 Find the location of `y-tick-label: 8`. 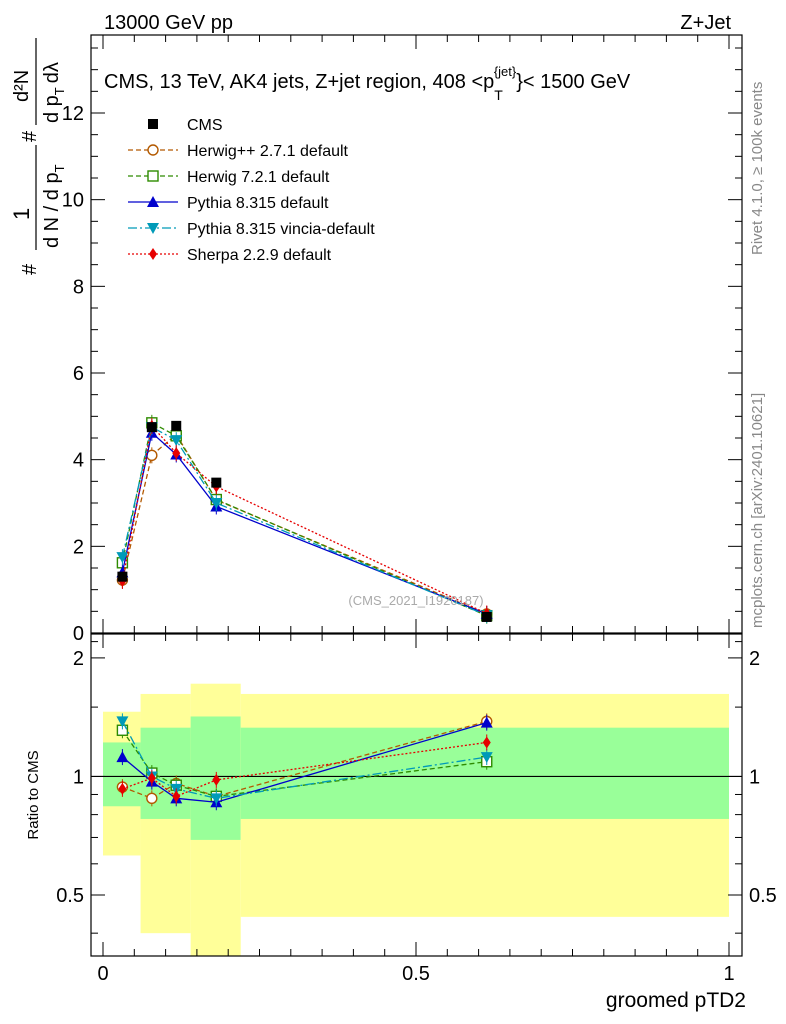

y-tick-label: 8 is located at coordinates (78, 287).